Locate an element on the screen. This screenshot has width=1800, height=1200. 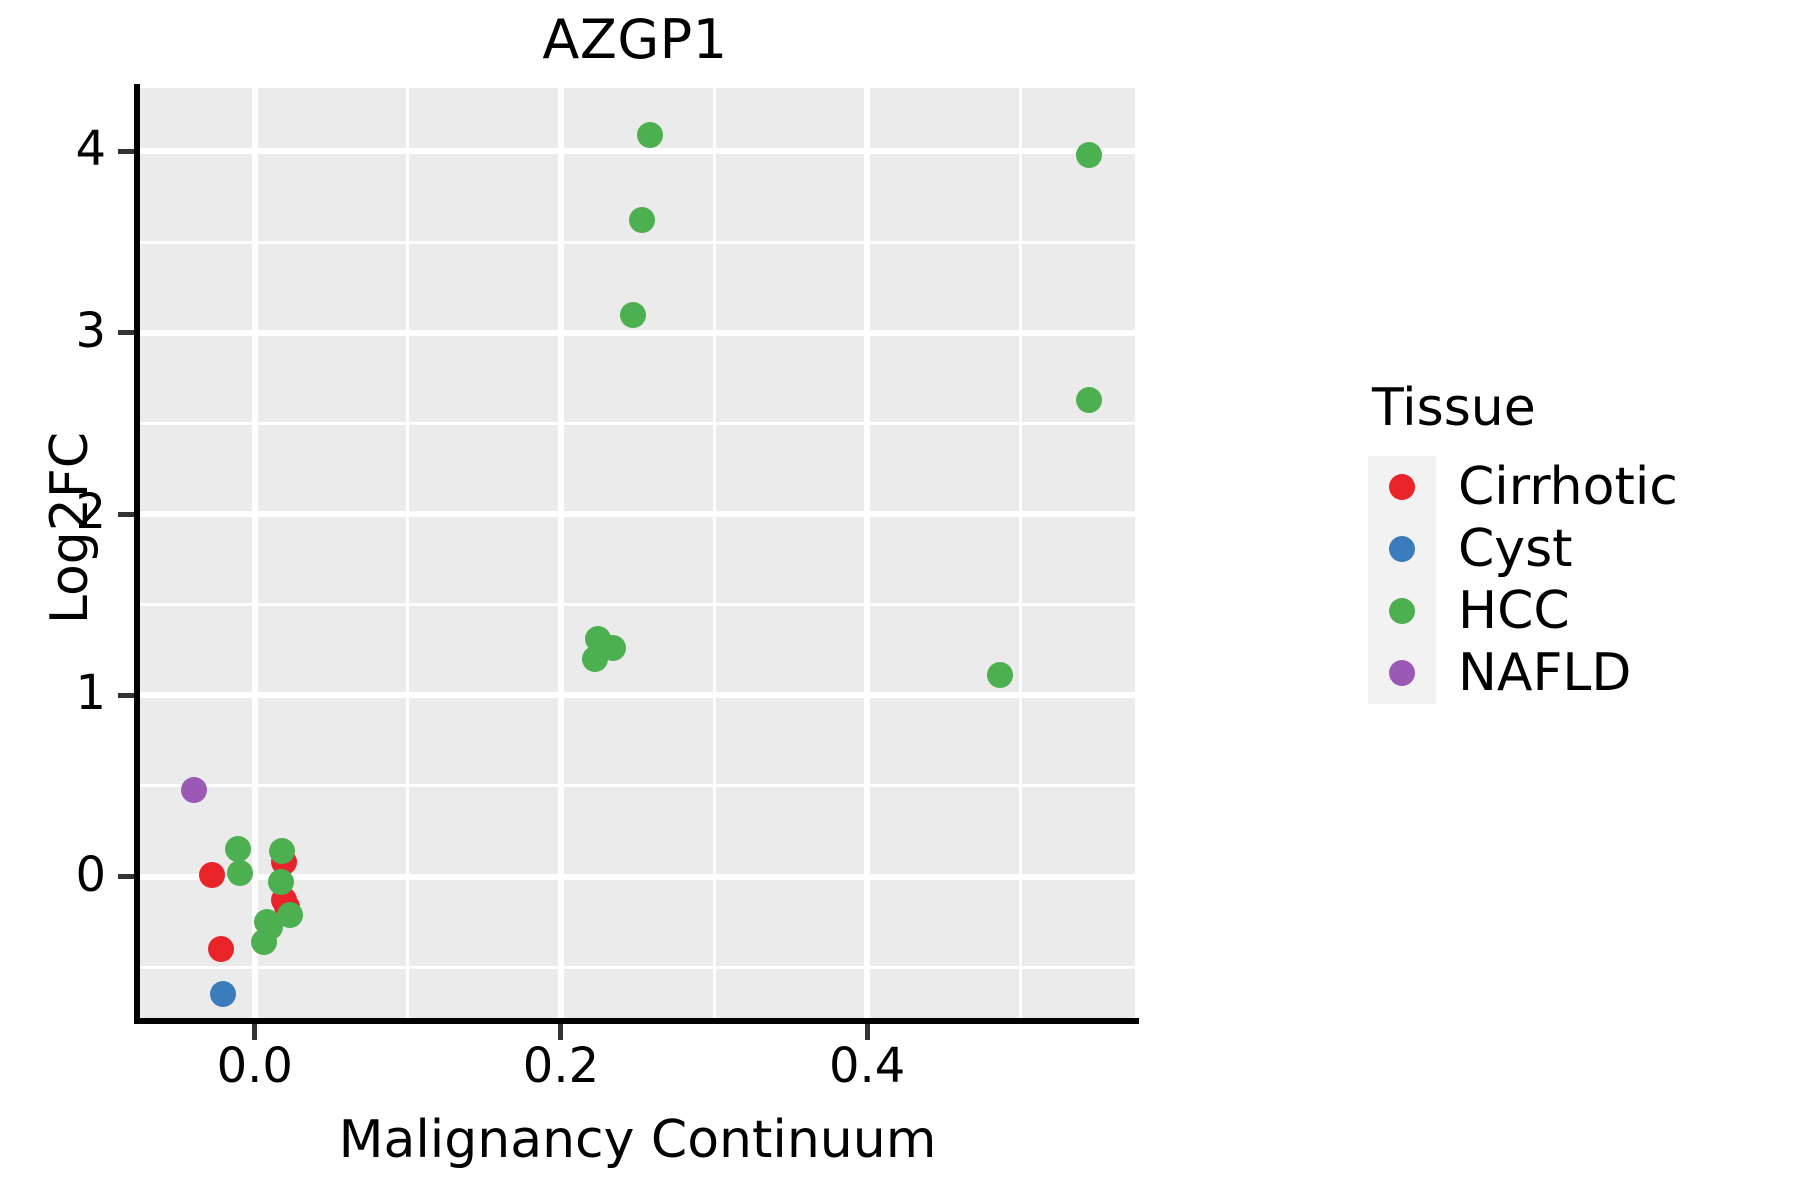
legend-item-nafld: NAFLD is located at coordinates (1578, 673).